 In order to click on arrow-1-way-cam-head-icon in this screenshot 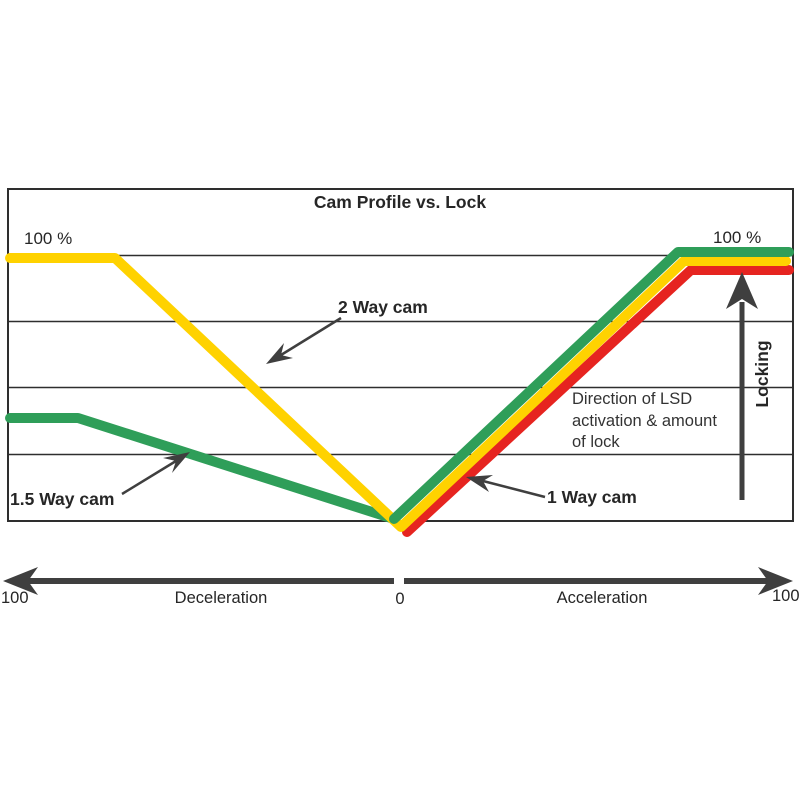, I will do `click(479, 483)`.